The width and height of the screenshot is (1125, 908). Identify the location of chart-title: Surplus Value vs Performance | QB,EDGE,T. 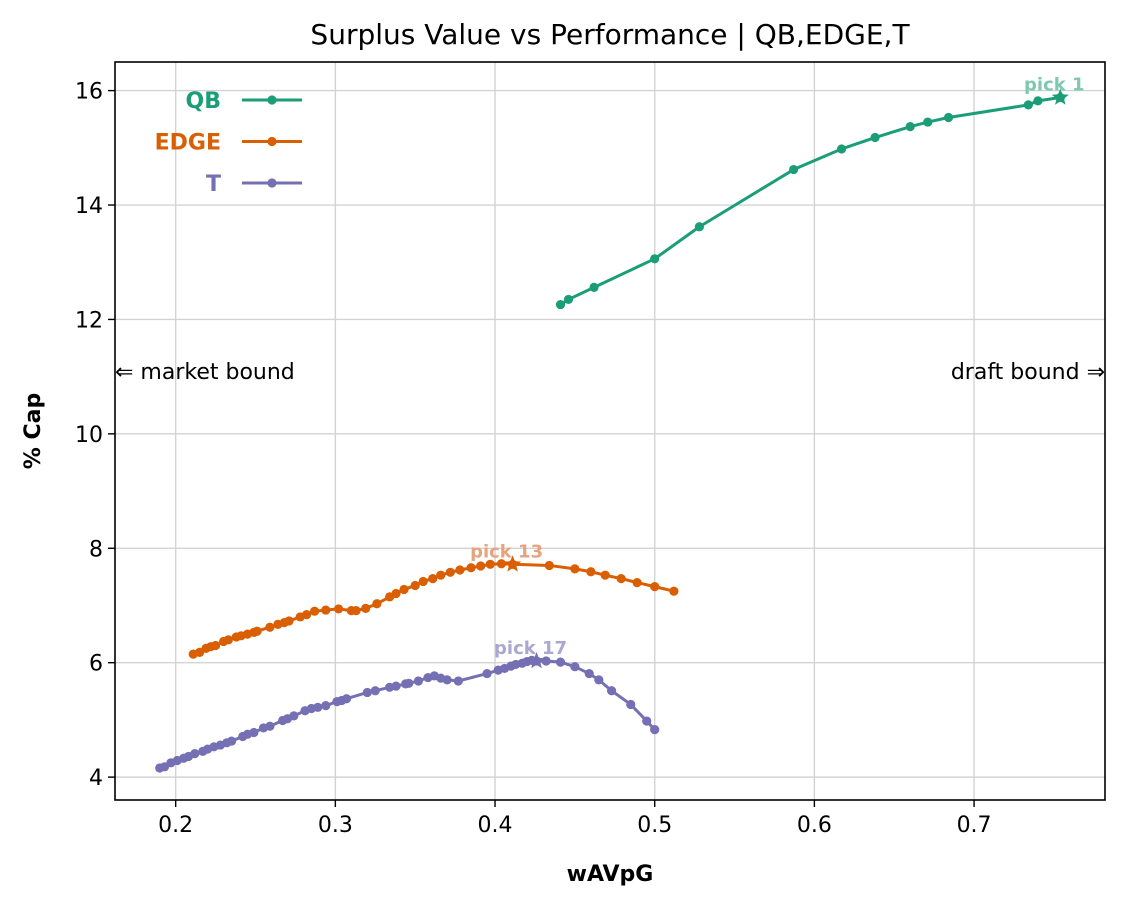
(610, 34).